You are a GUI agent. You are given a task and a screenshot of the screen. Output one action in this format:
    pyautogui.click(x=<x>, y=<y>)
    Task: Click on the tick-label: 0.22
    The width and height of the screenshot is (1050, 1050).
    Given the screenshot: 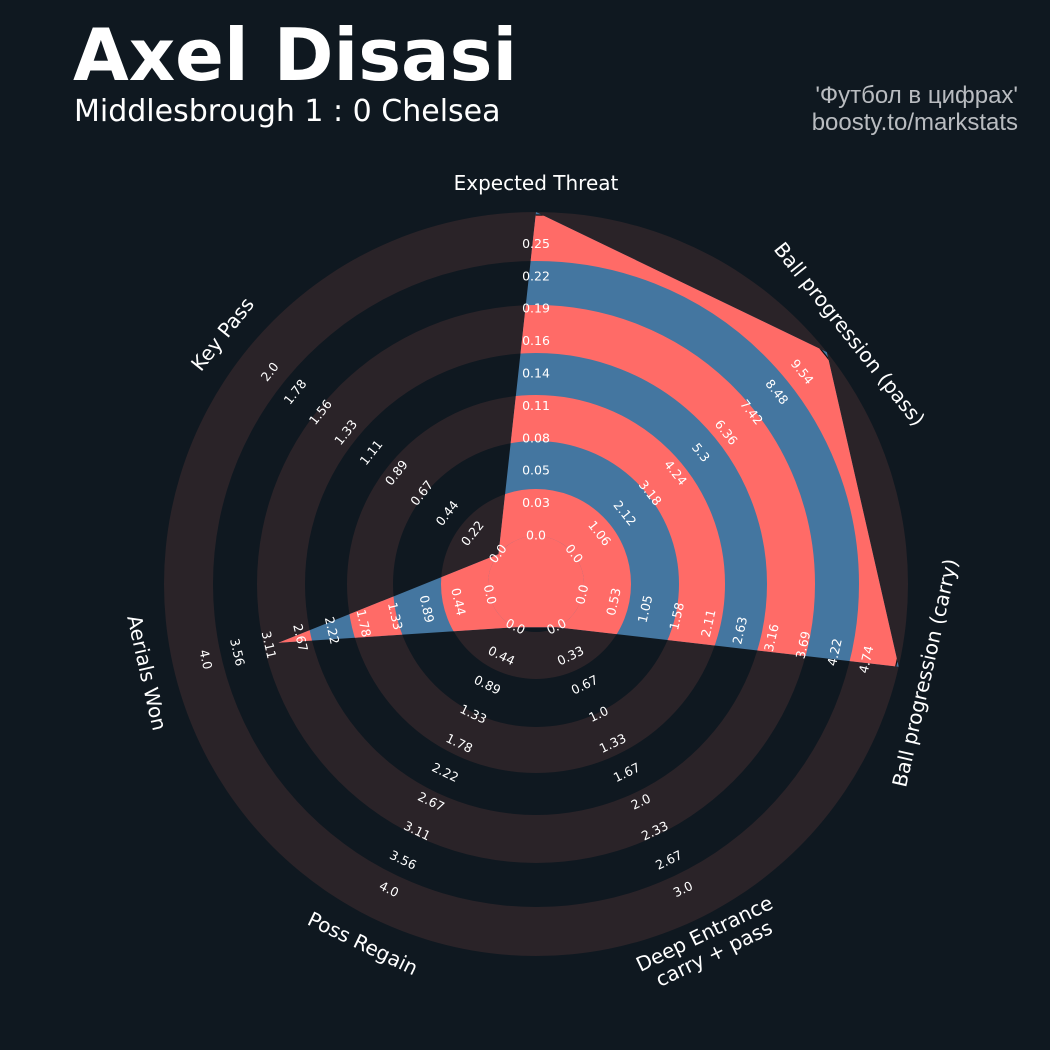 What is the action you would take?
    pyautogui.click(x=536, y=275)
    